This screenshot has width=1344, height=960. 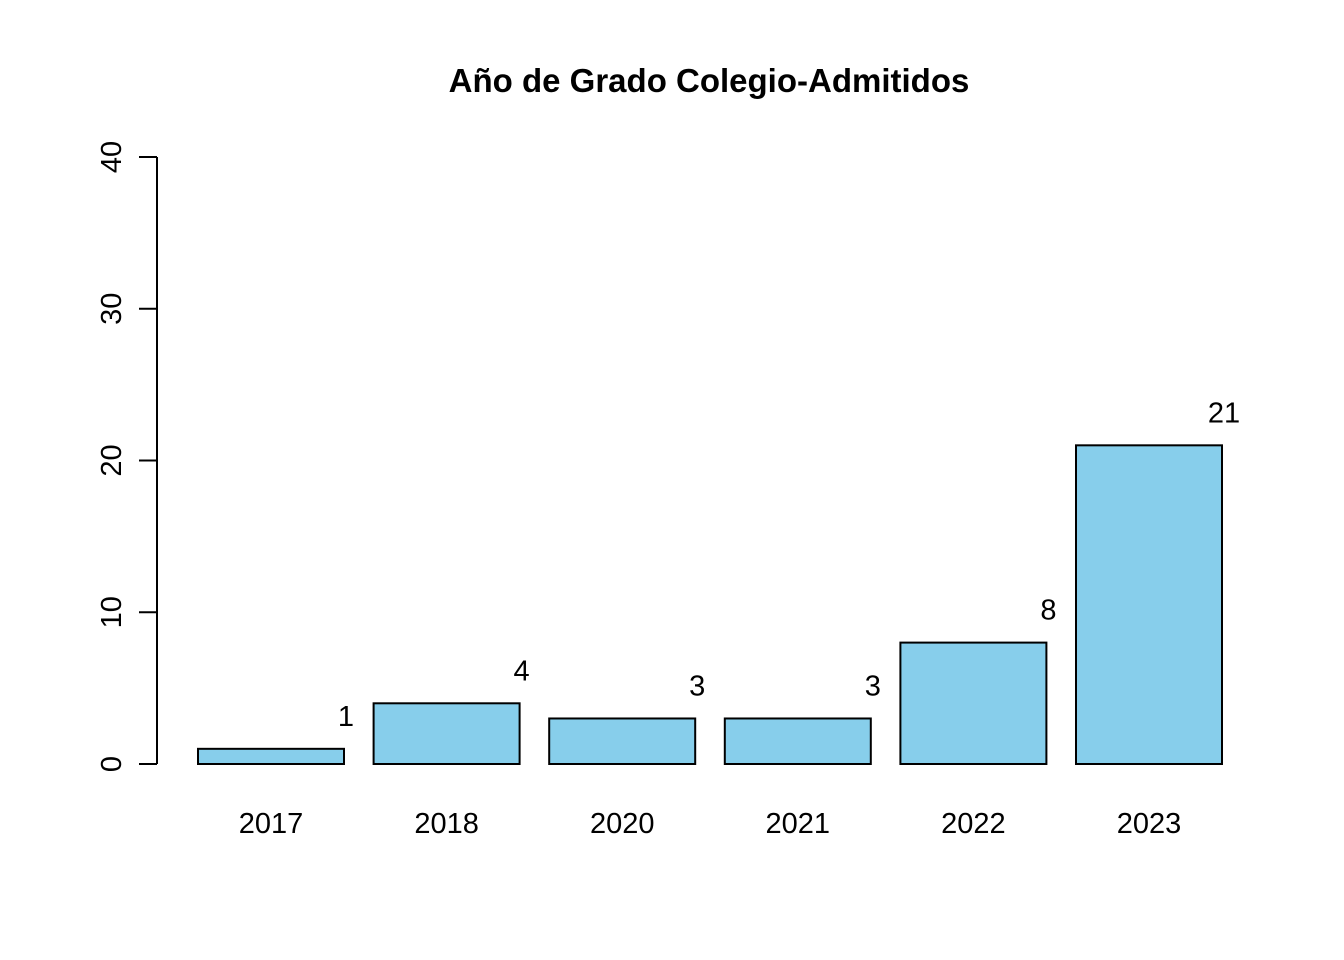 I want to click on y-tick-label: 10, so click(x=112, y=612).